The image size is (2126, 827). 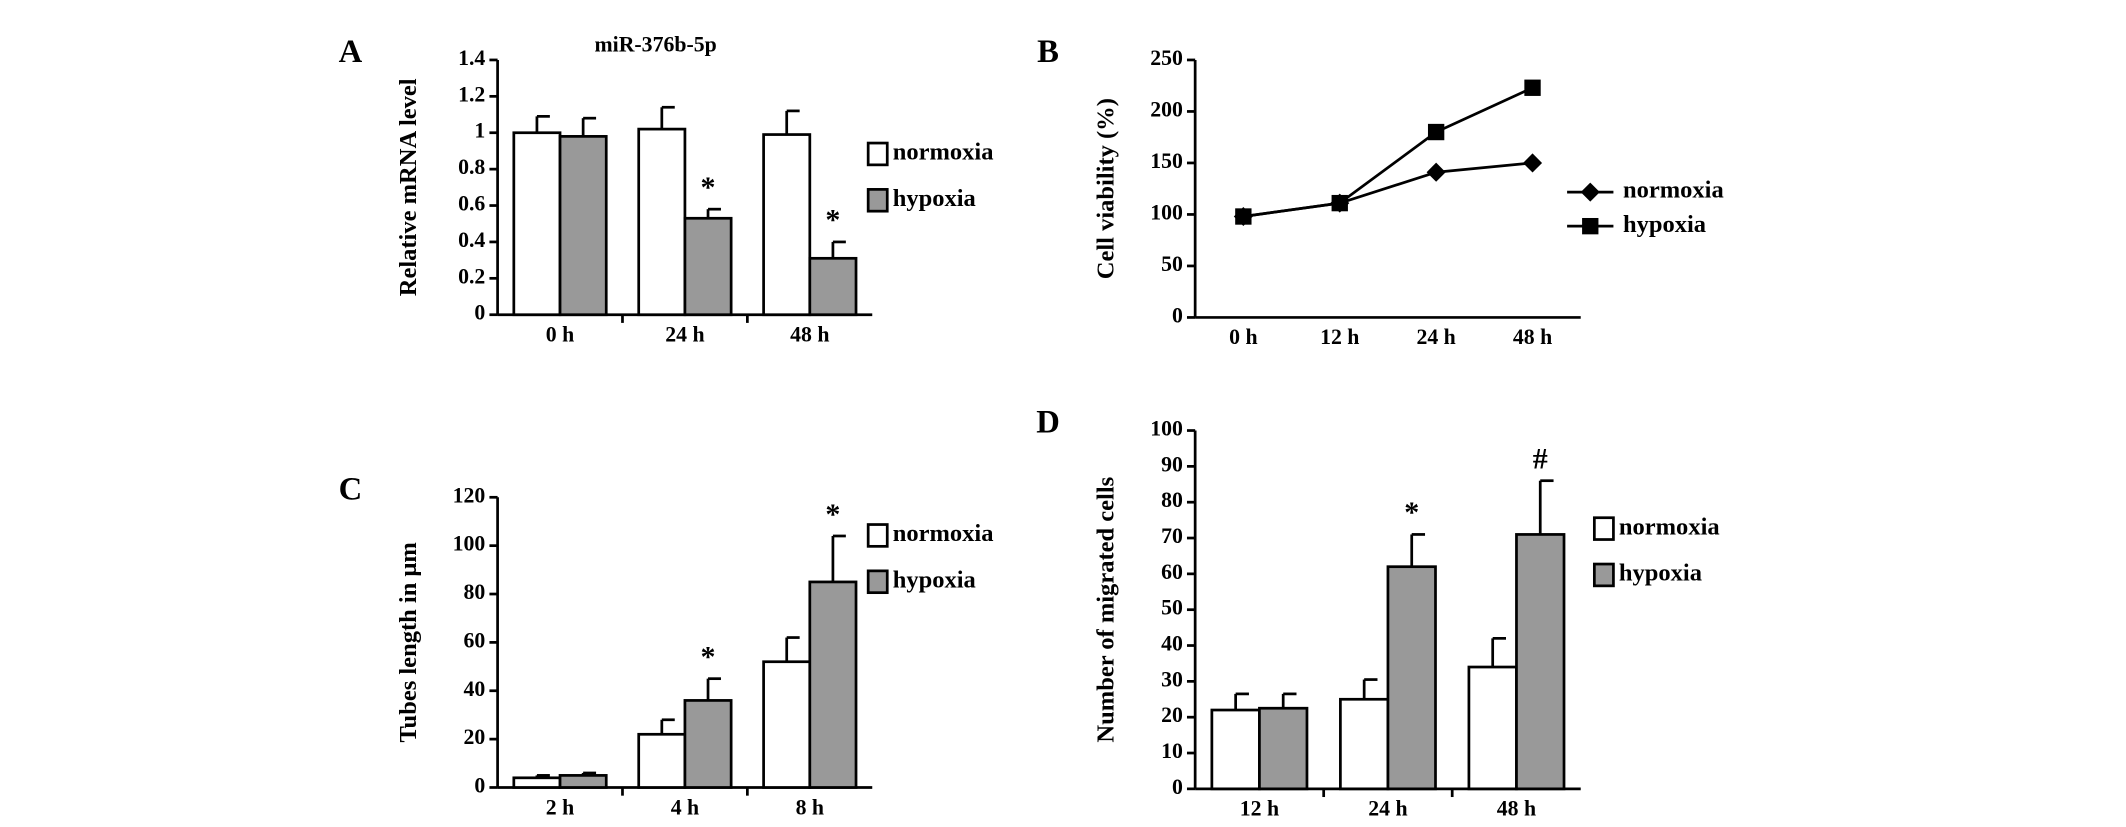 I want to click on panel-letter: C, so click(x=351, y=489).